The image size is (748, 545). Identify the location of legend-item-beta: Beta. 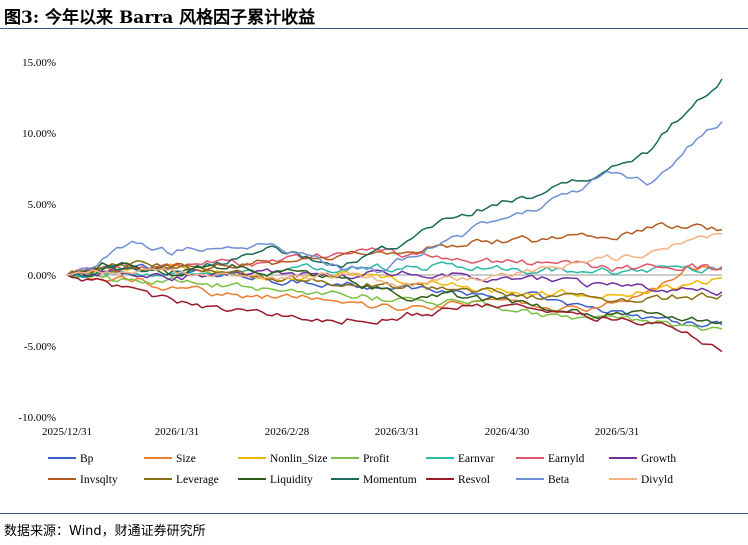
(542, 480).